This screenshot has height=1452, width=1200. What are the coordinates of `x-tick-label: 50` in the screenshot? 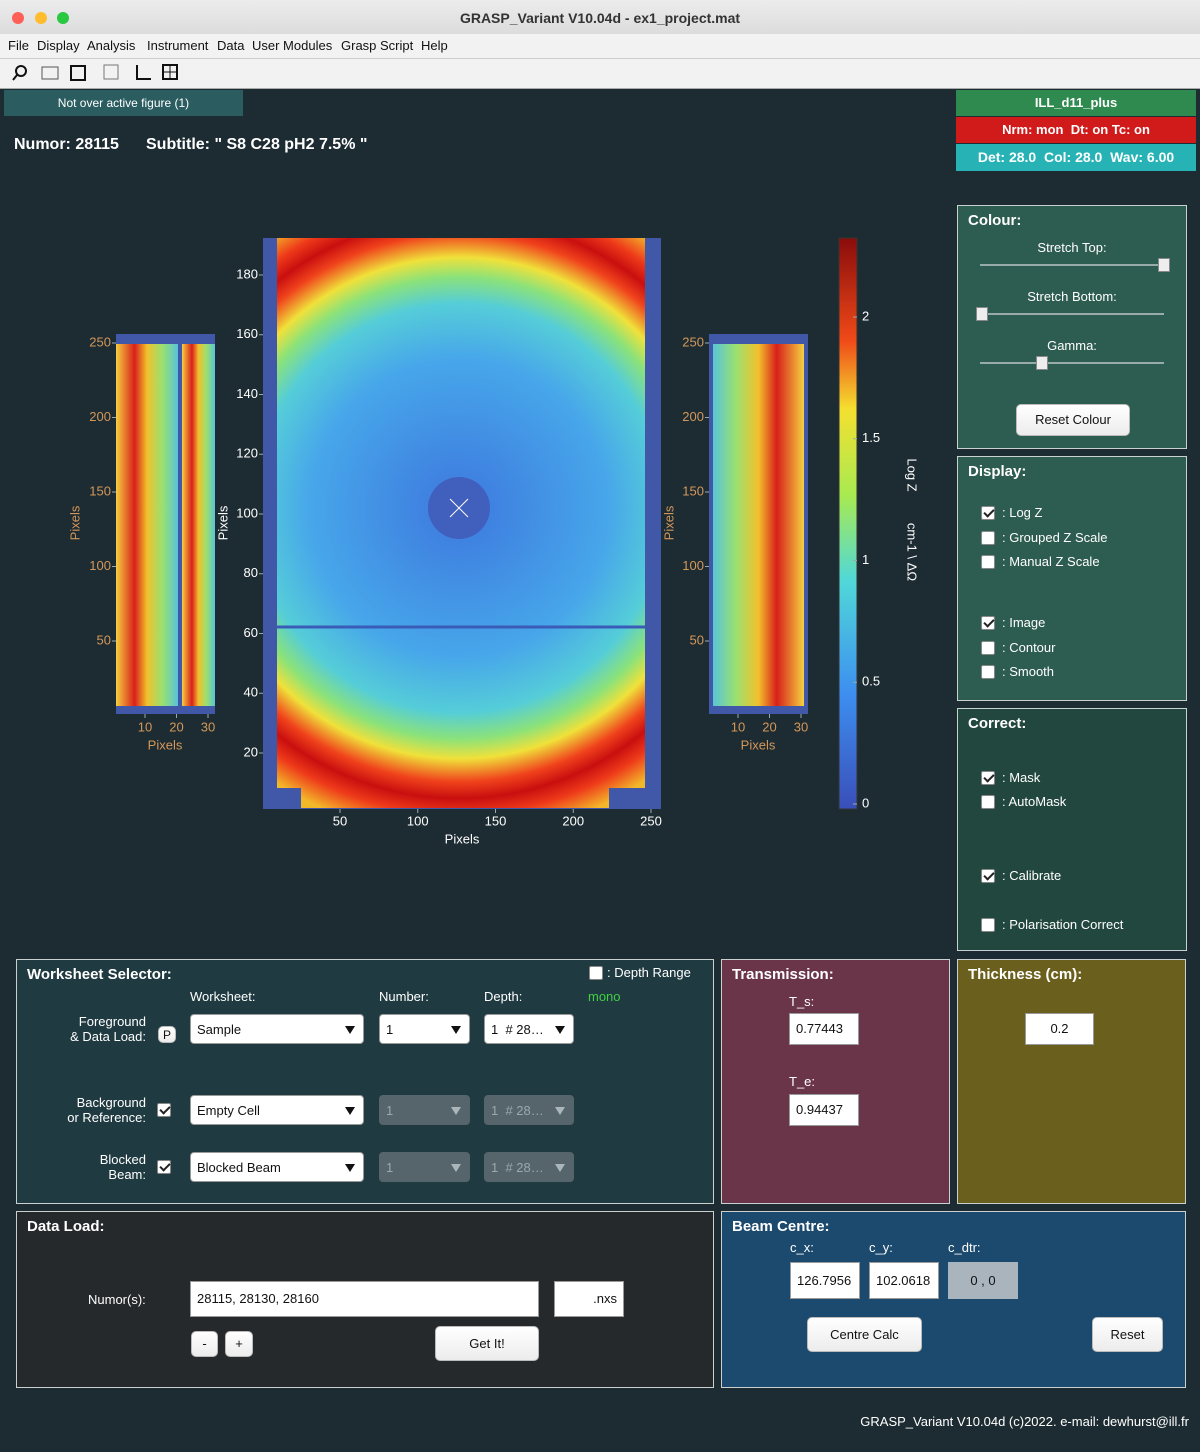 It's located at (340, 820).